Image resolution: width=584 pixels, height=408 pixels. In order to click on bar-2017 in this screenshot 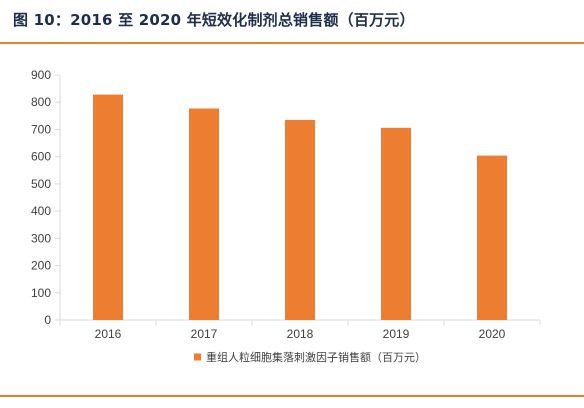, I will do `click(204, 214)`.